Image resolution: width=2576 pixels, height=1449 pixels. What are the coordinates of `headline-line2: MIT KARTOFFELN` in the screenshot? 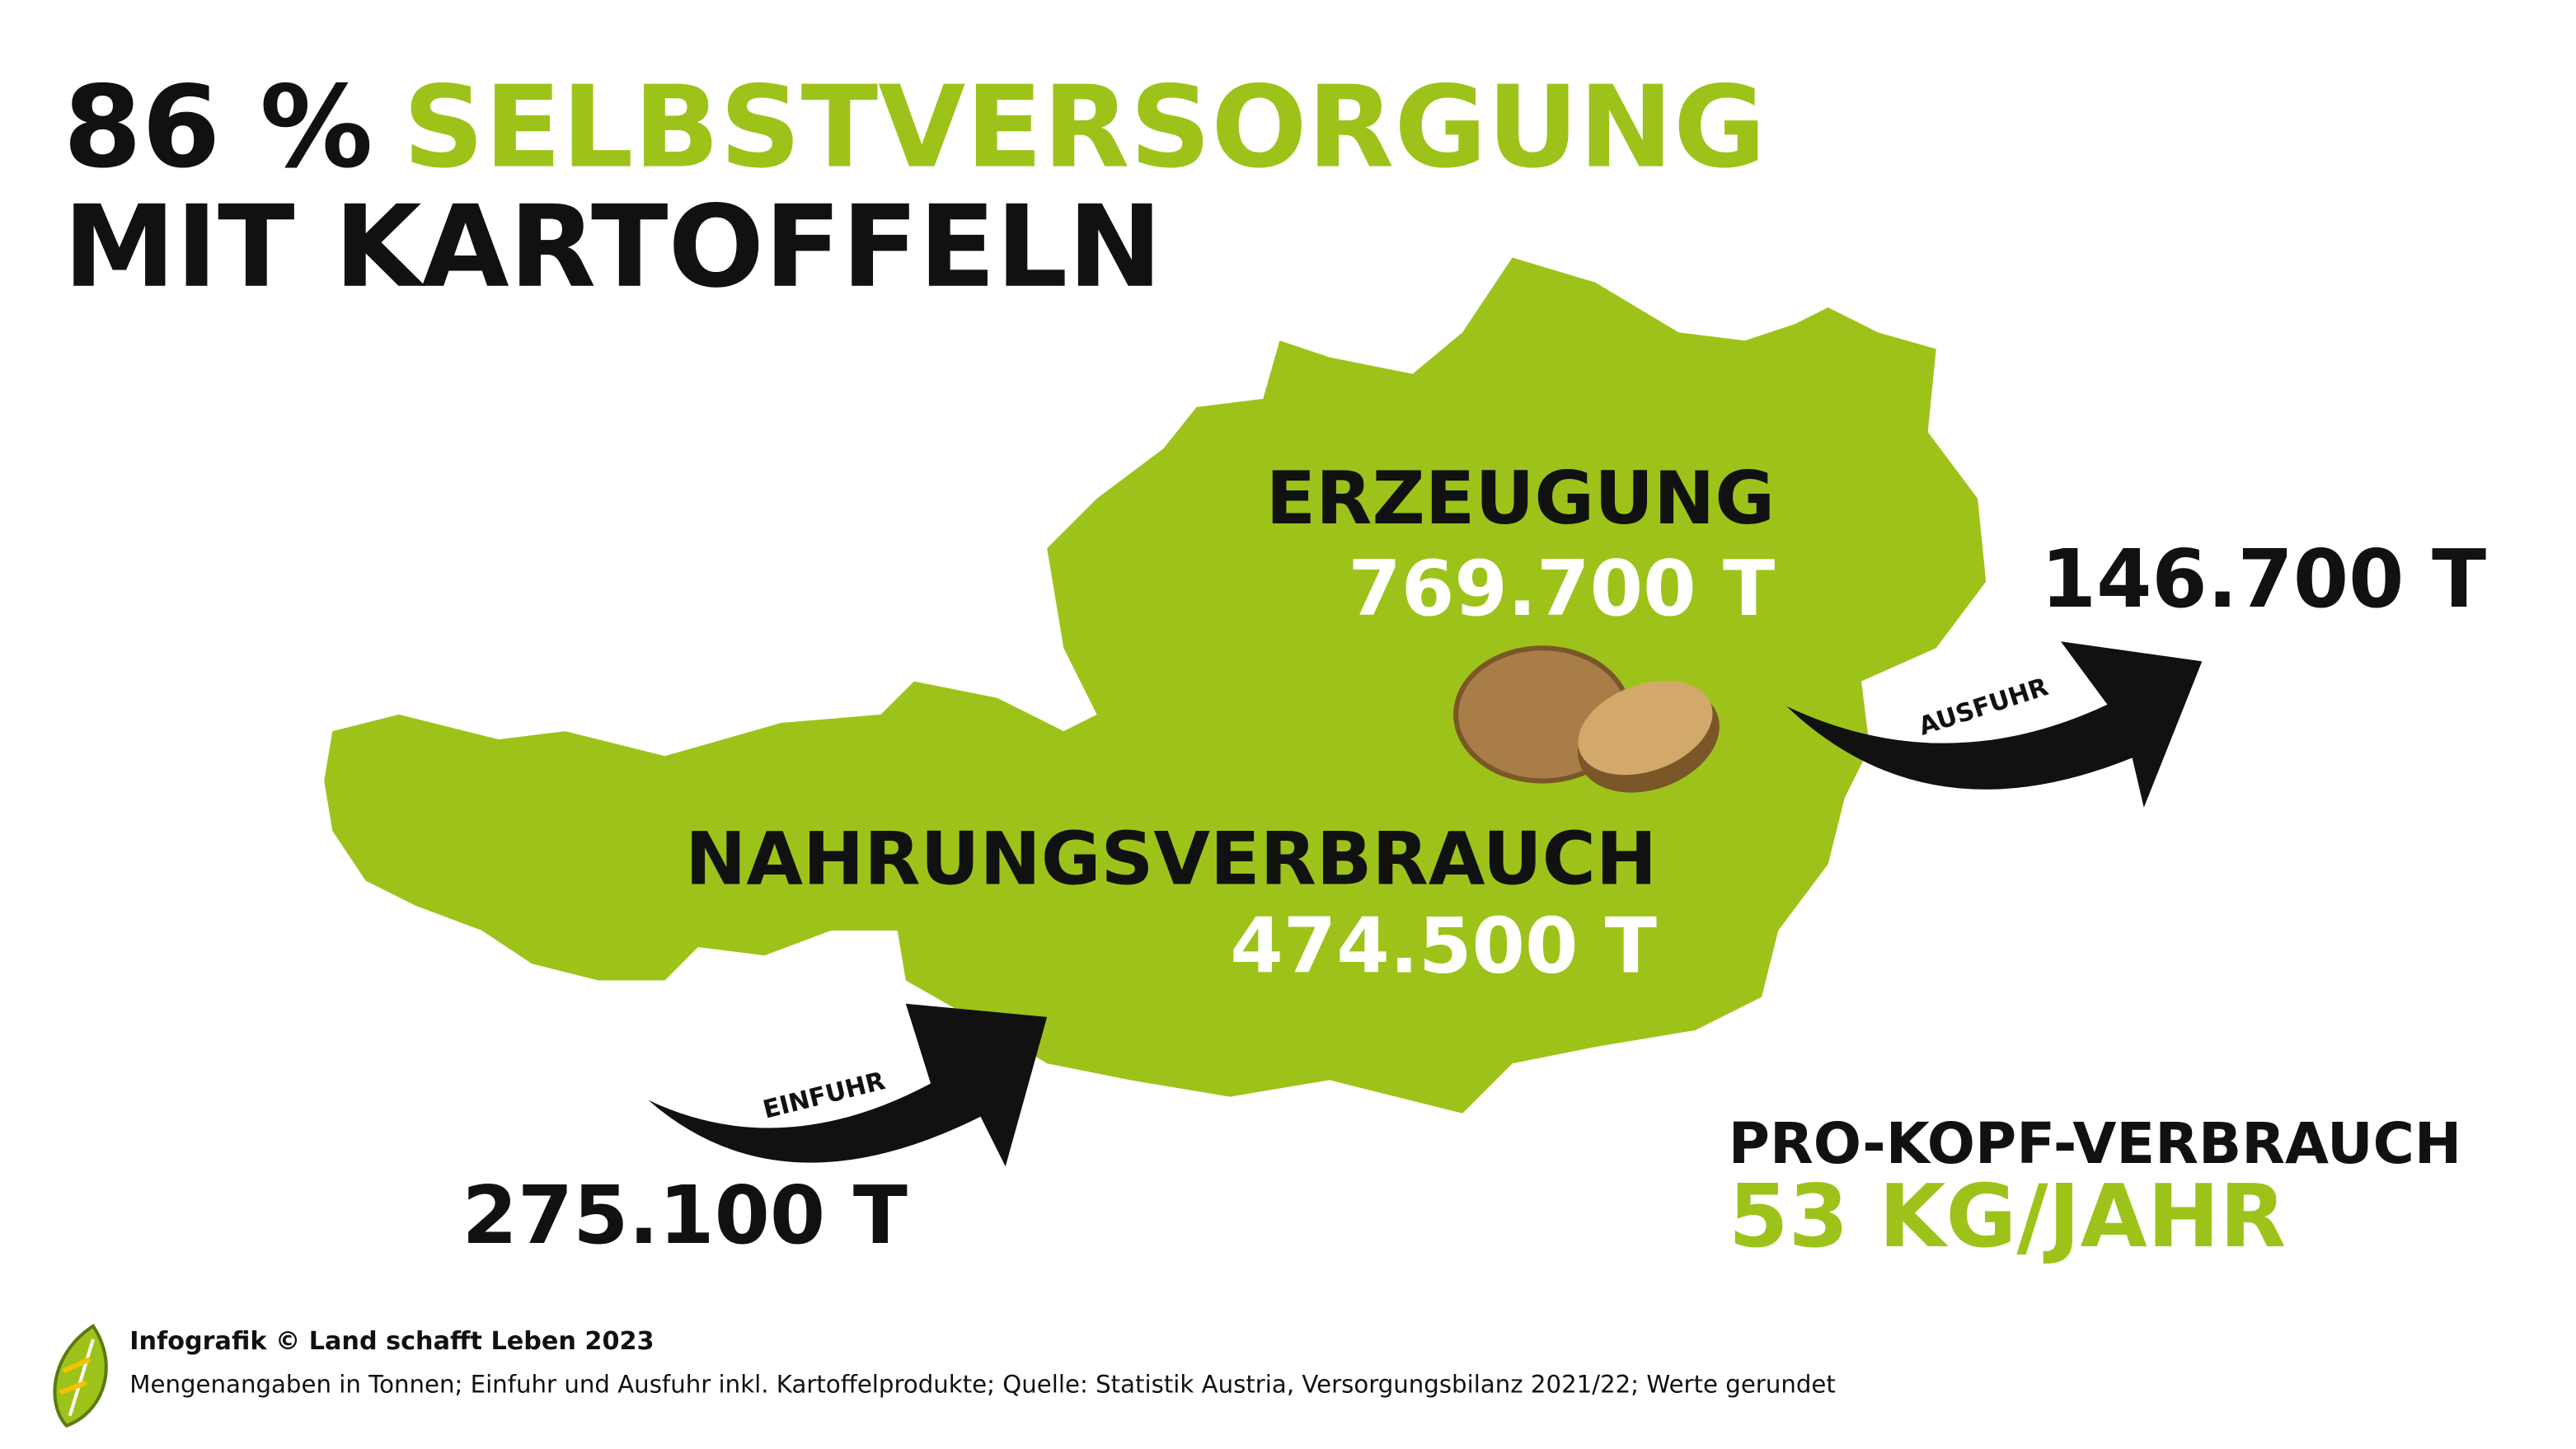 It's located at (613, 247).